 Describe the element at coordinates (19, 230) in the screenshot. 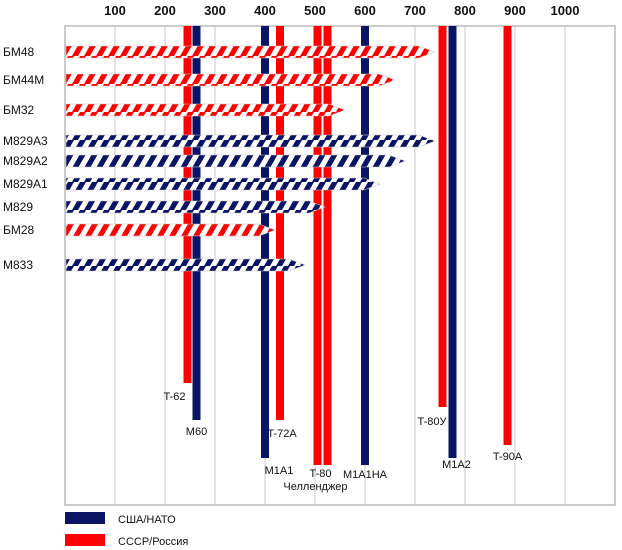

I see `projectile-label: БМ28` at that location.